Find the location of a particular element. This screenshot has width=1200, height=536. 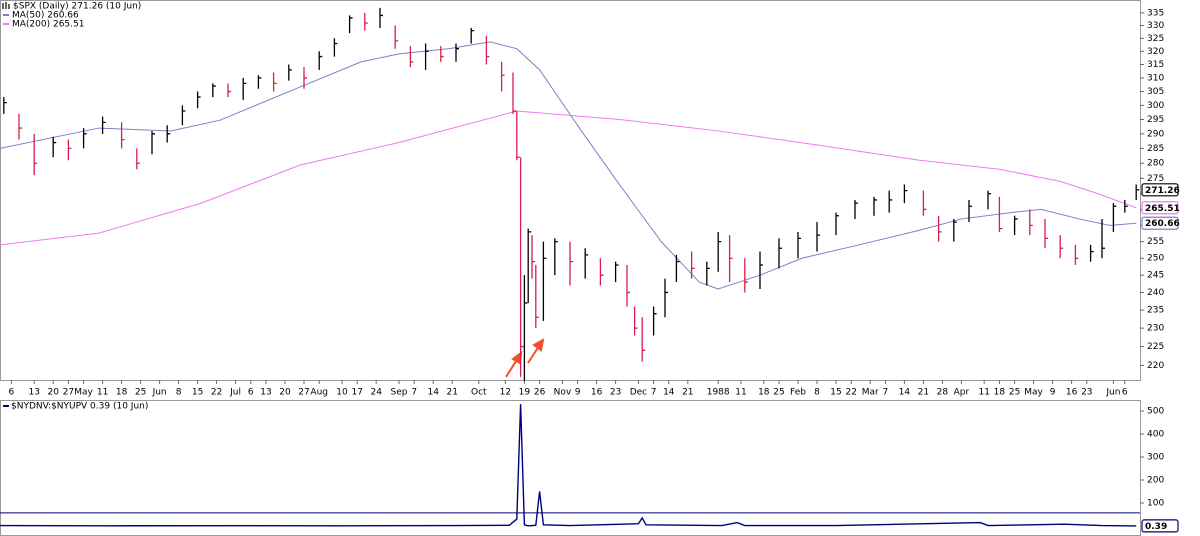

y-tick-label: 200 is located at coordinates (1155, 481).